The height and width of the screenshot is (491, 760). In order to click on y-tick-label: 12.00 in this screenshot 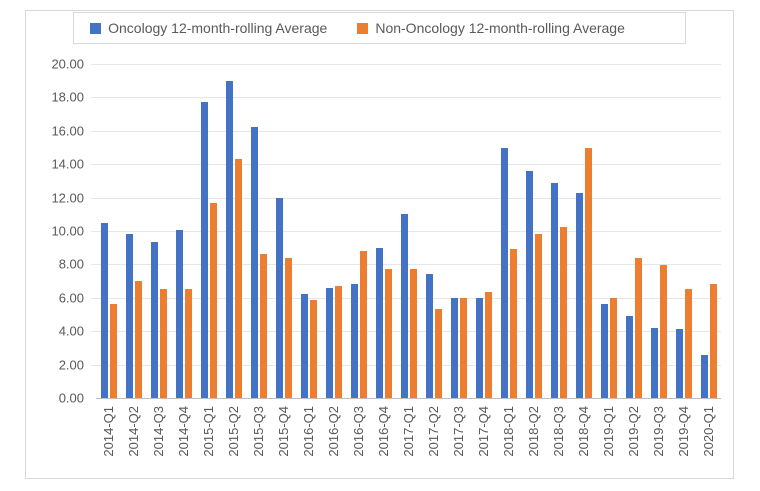, I will do `click(67, 198)`.